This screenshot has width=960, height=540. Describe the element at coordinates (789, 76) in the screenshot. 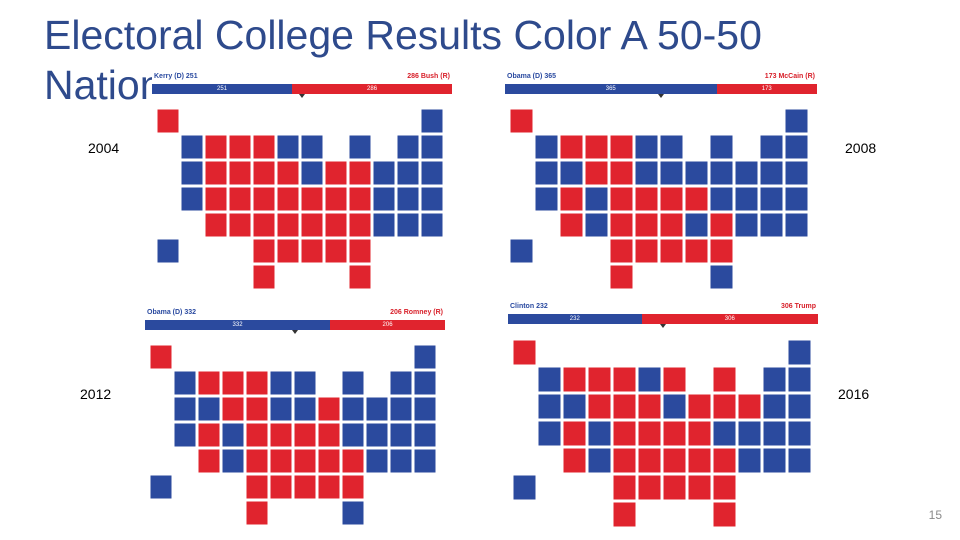

I see `rep-candidate-label: 173 McCain (R)` at that location.